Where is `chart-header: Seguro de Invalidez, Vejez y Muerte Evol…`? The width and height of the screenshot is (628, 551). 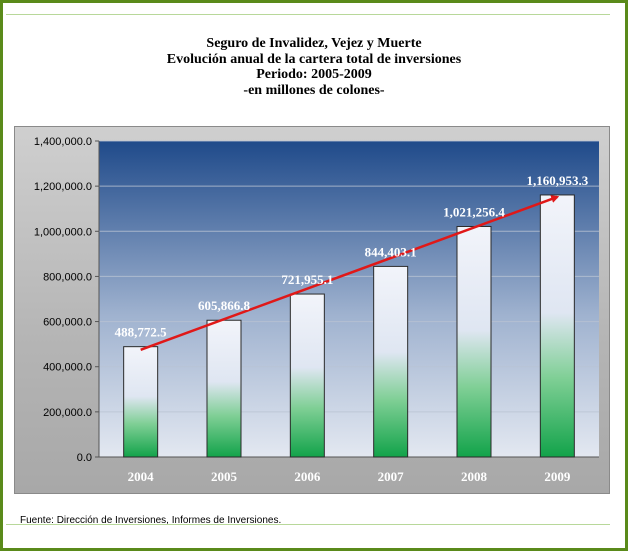 chart-header: Seguro de Invalidez, Vejez y Muerte Evol… is located at coordinates (314, 67).